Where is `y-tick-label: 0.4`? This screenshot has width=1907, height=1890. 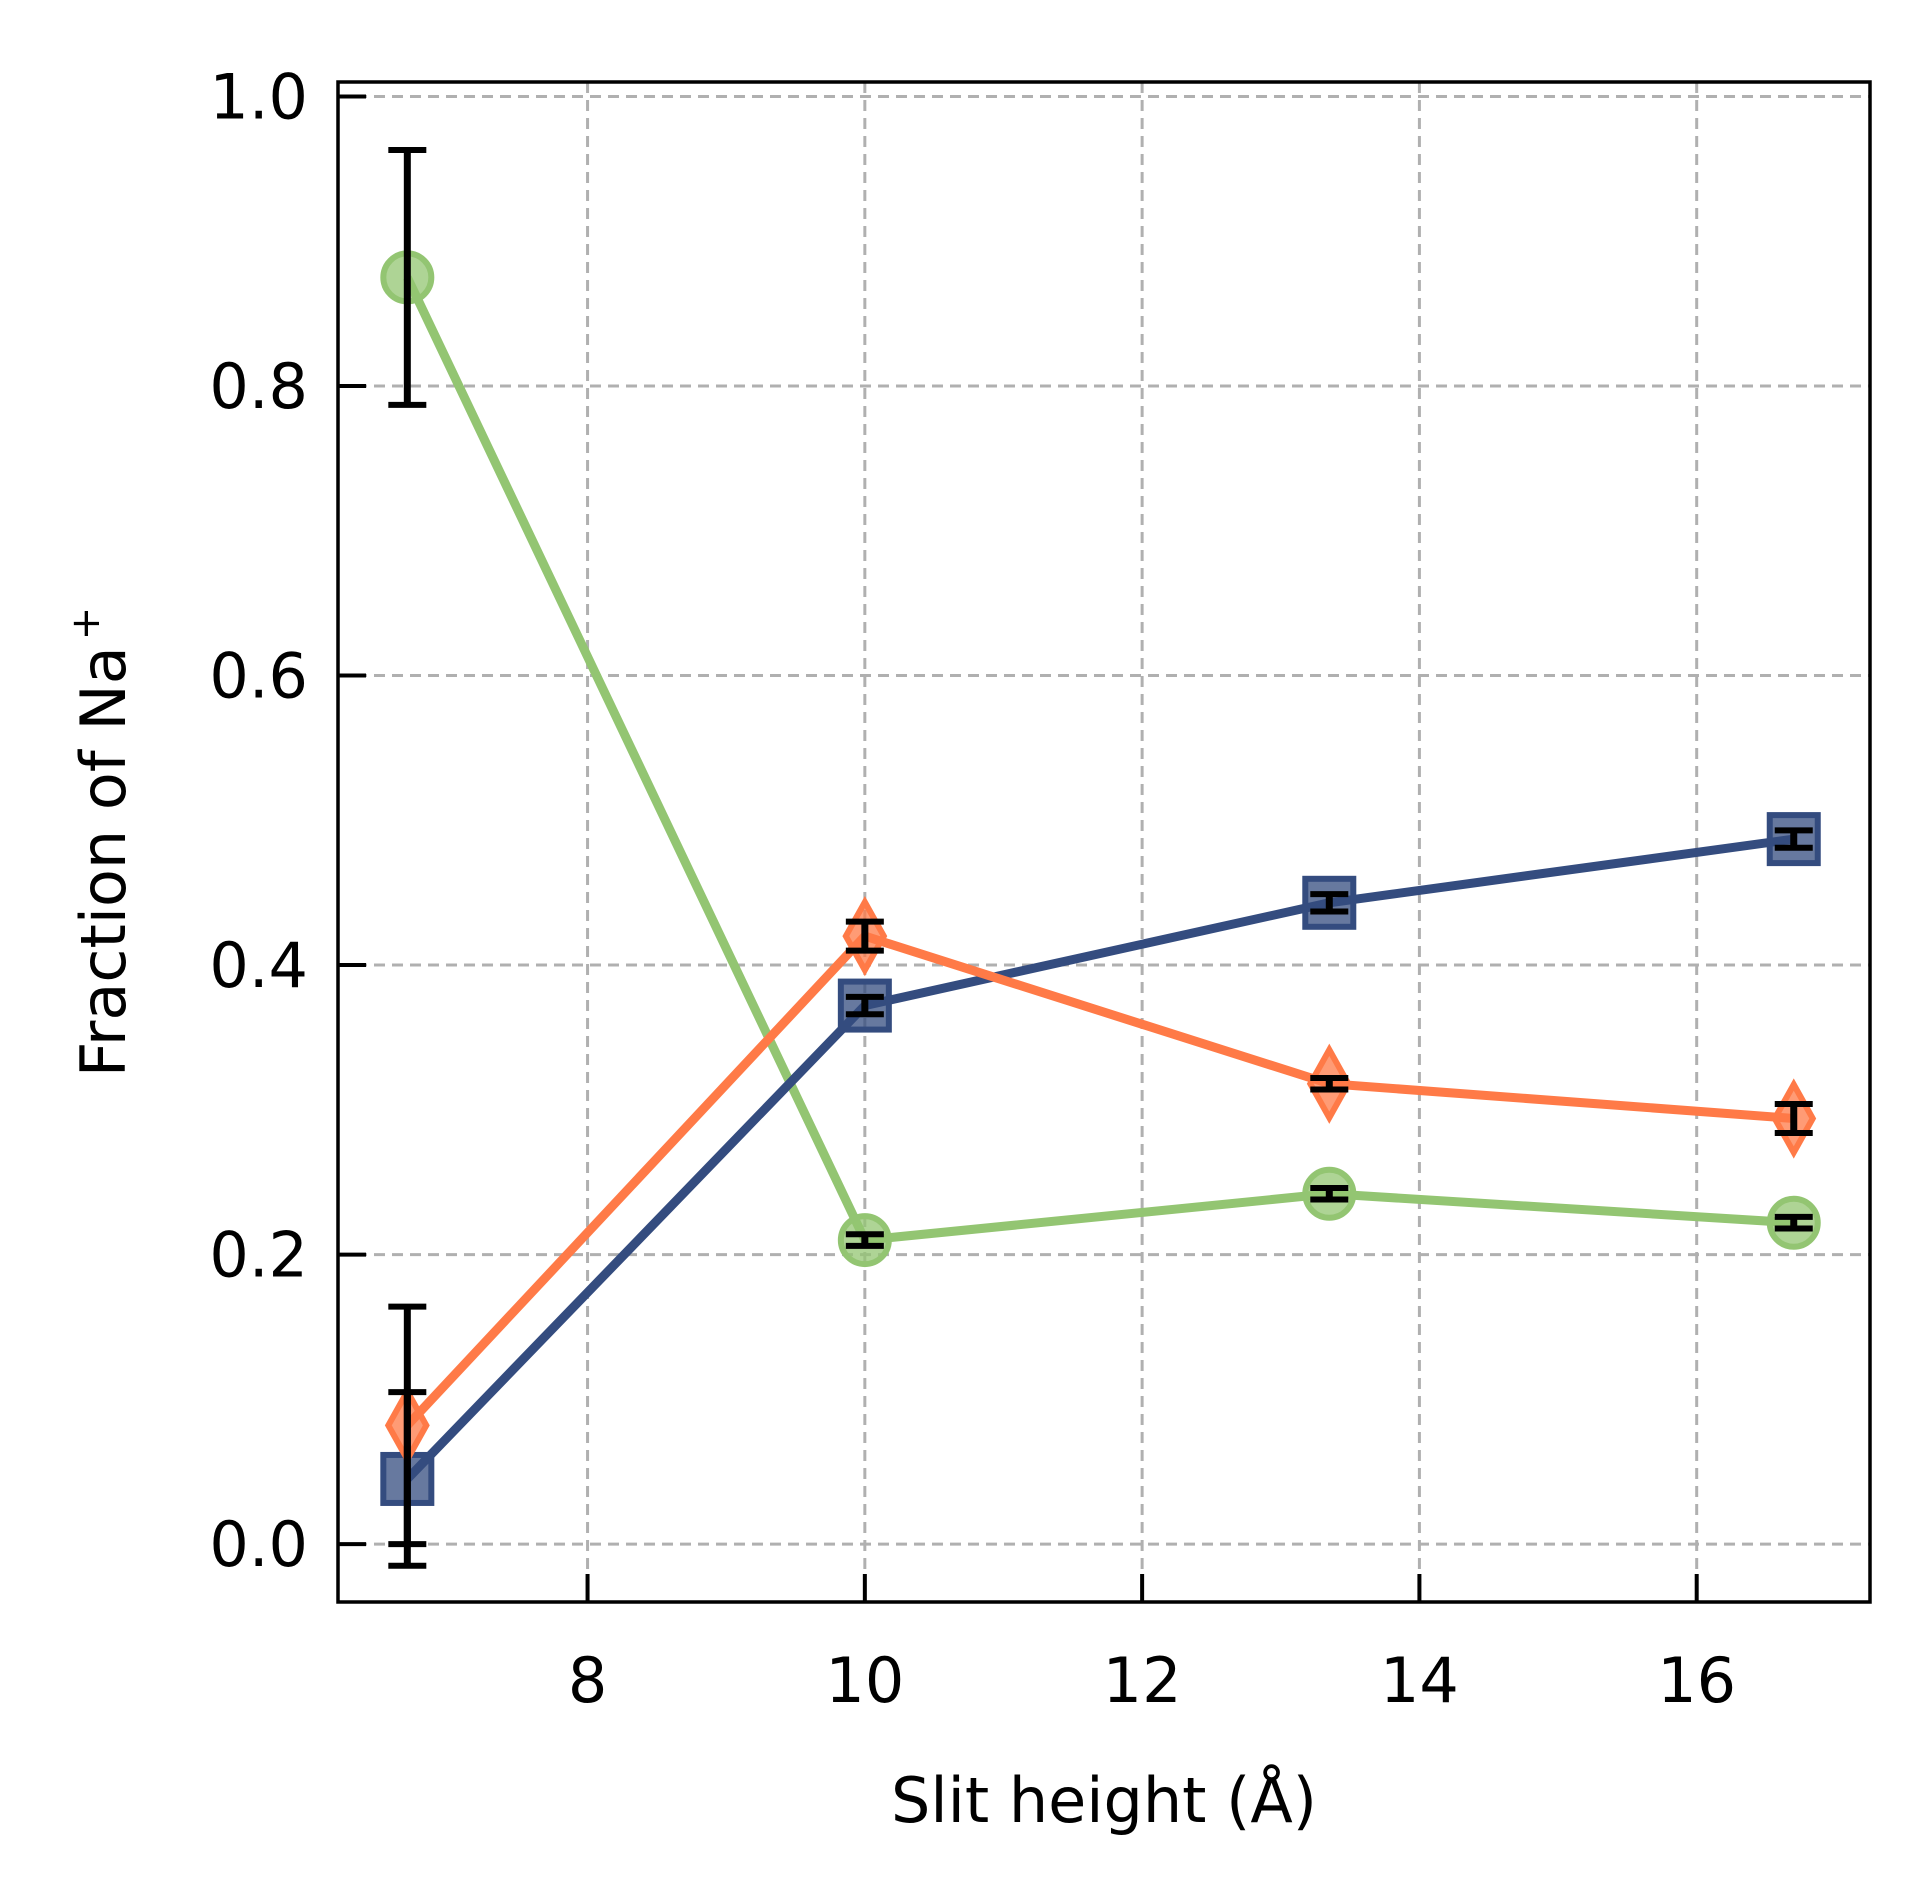 y-tick-label: 0.4 is located at coordinates (258, 965).